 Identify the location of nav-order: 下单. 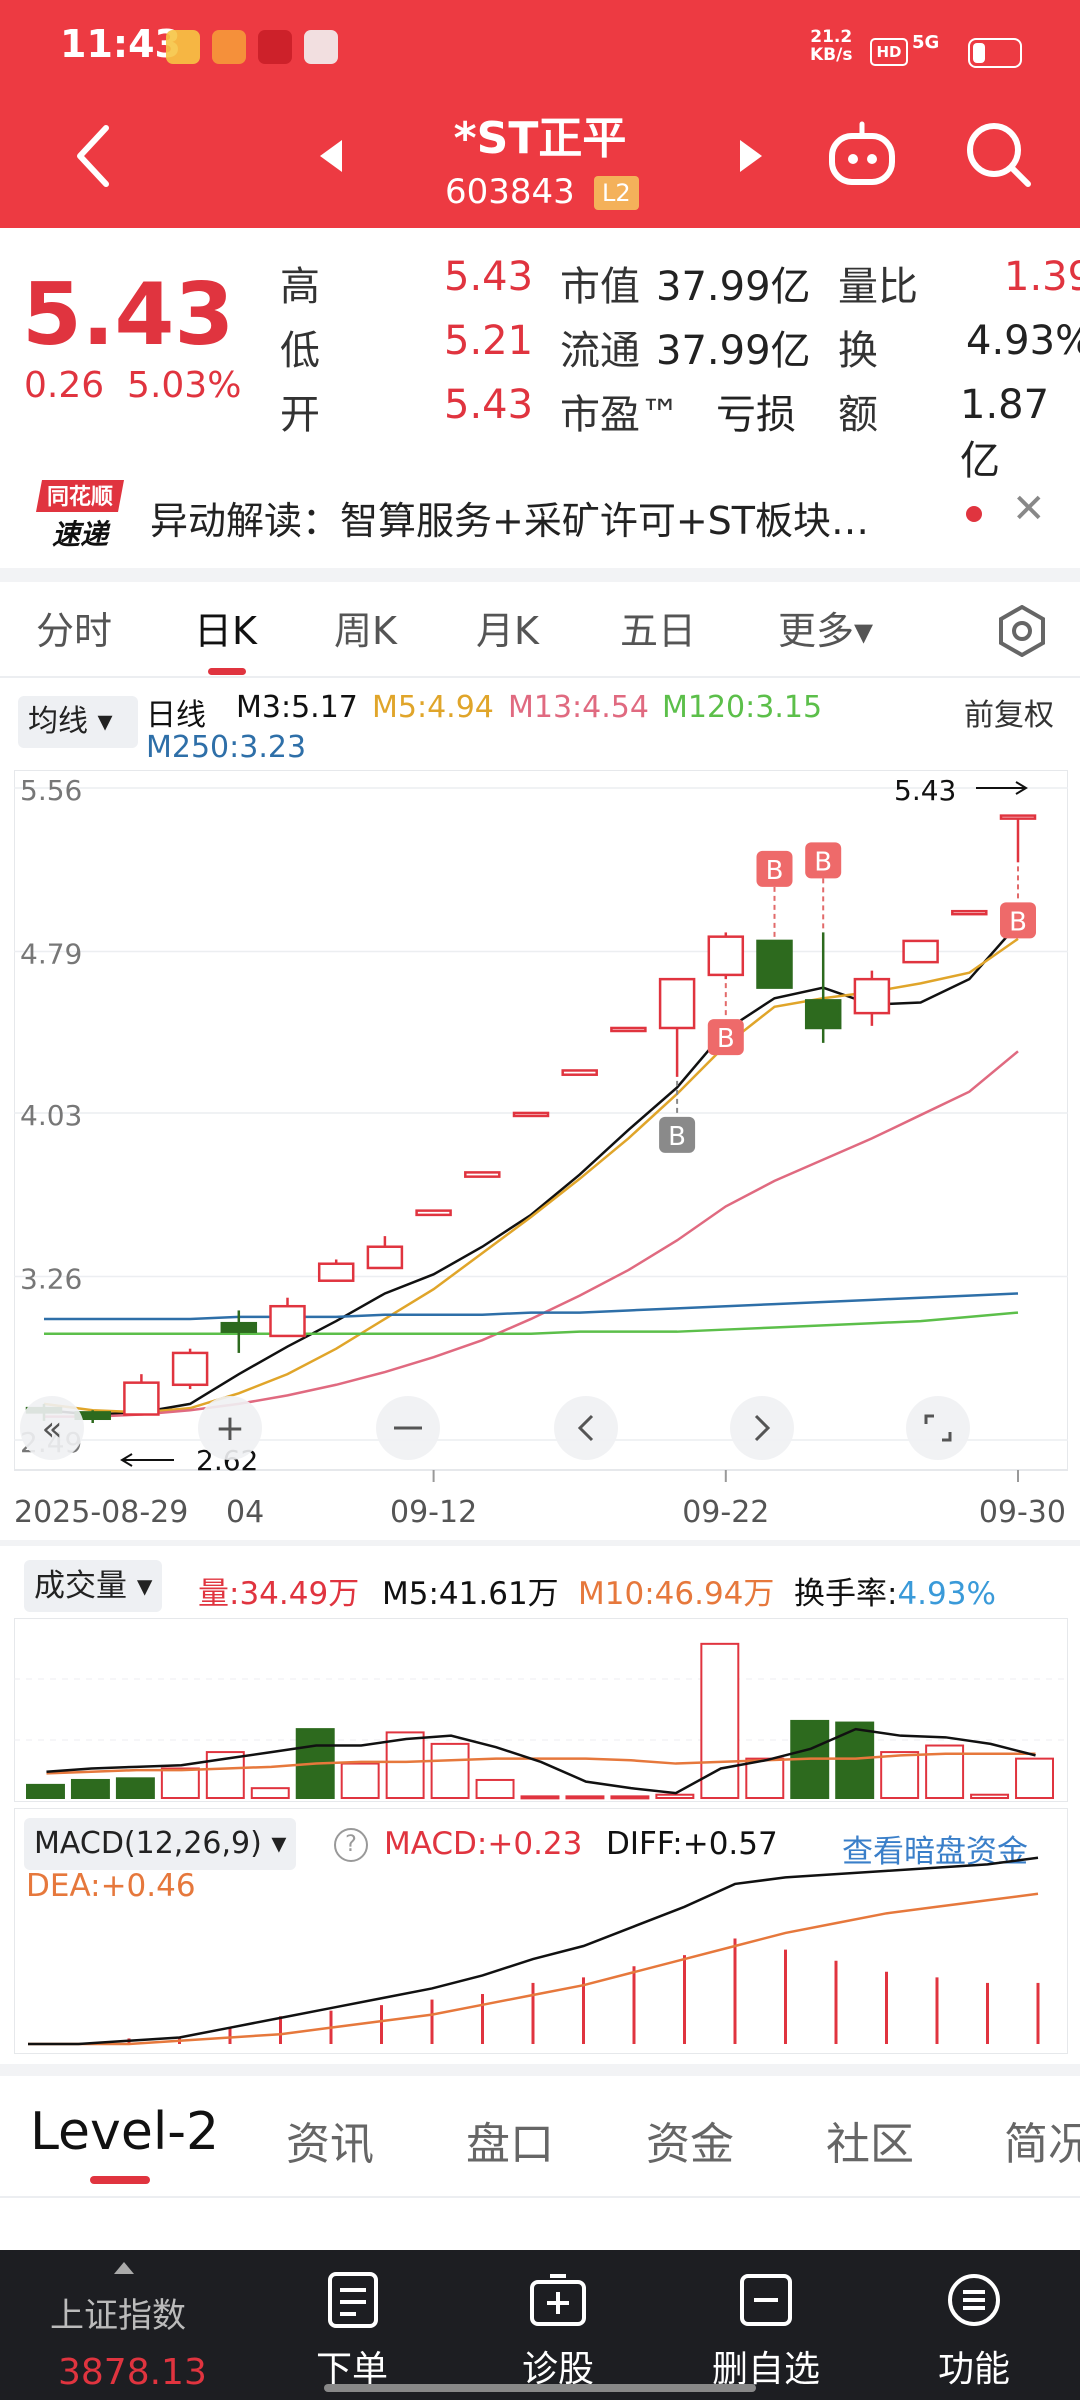
(351, 2369).